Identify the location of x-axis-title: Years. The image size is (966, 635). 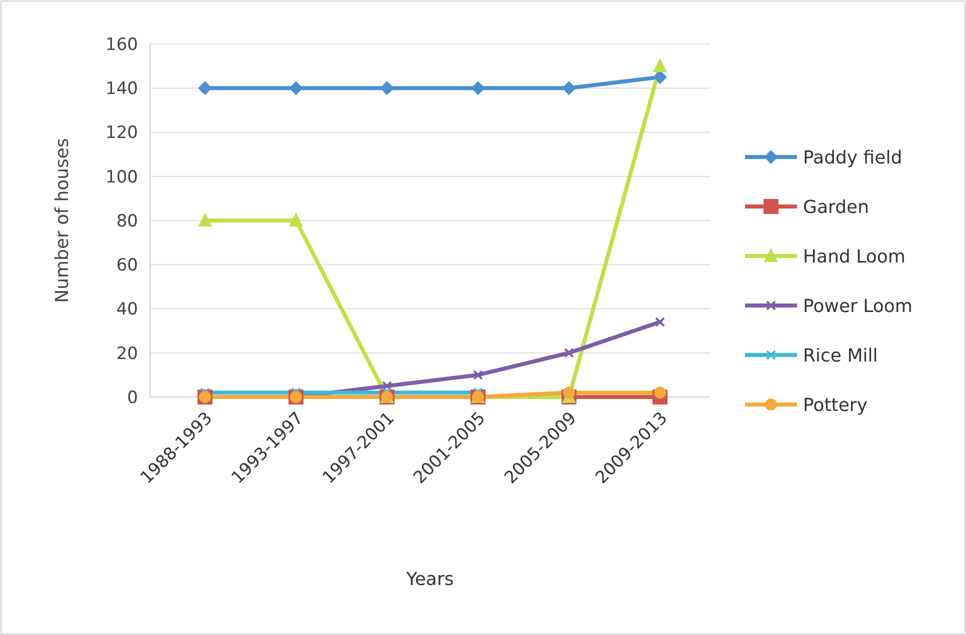
(429, 579).